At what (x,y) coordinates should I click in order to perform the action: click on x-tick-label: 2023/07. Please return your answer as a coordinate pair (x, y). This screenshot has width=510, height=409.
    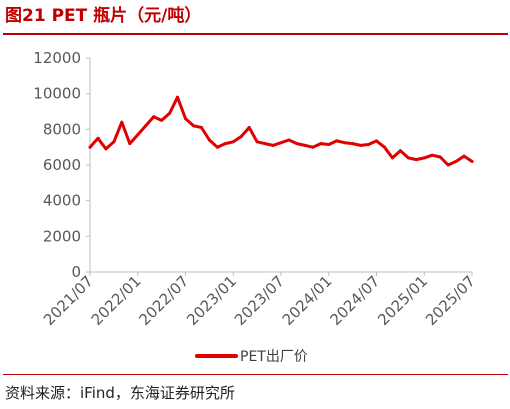
    Looking at the image, I should click on (259, 300).